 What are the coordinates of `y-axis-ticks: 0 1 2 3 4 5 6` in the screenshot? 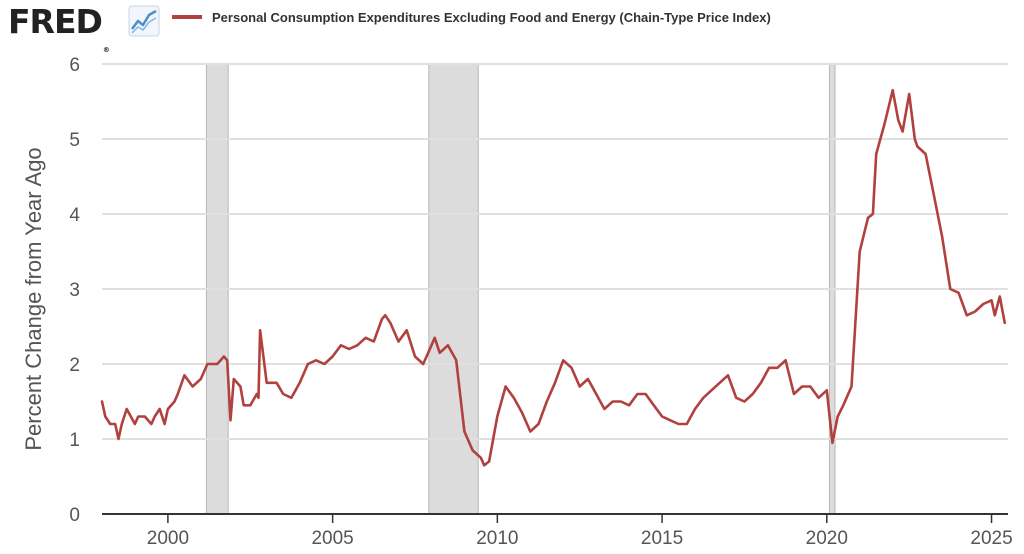 It's located at (74, 290).